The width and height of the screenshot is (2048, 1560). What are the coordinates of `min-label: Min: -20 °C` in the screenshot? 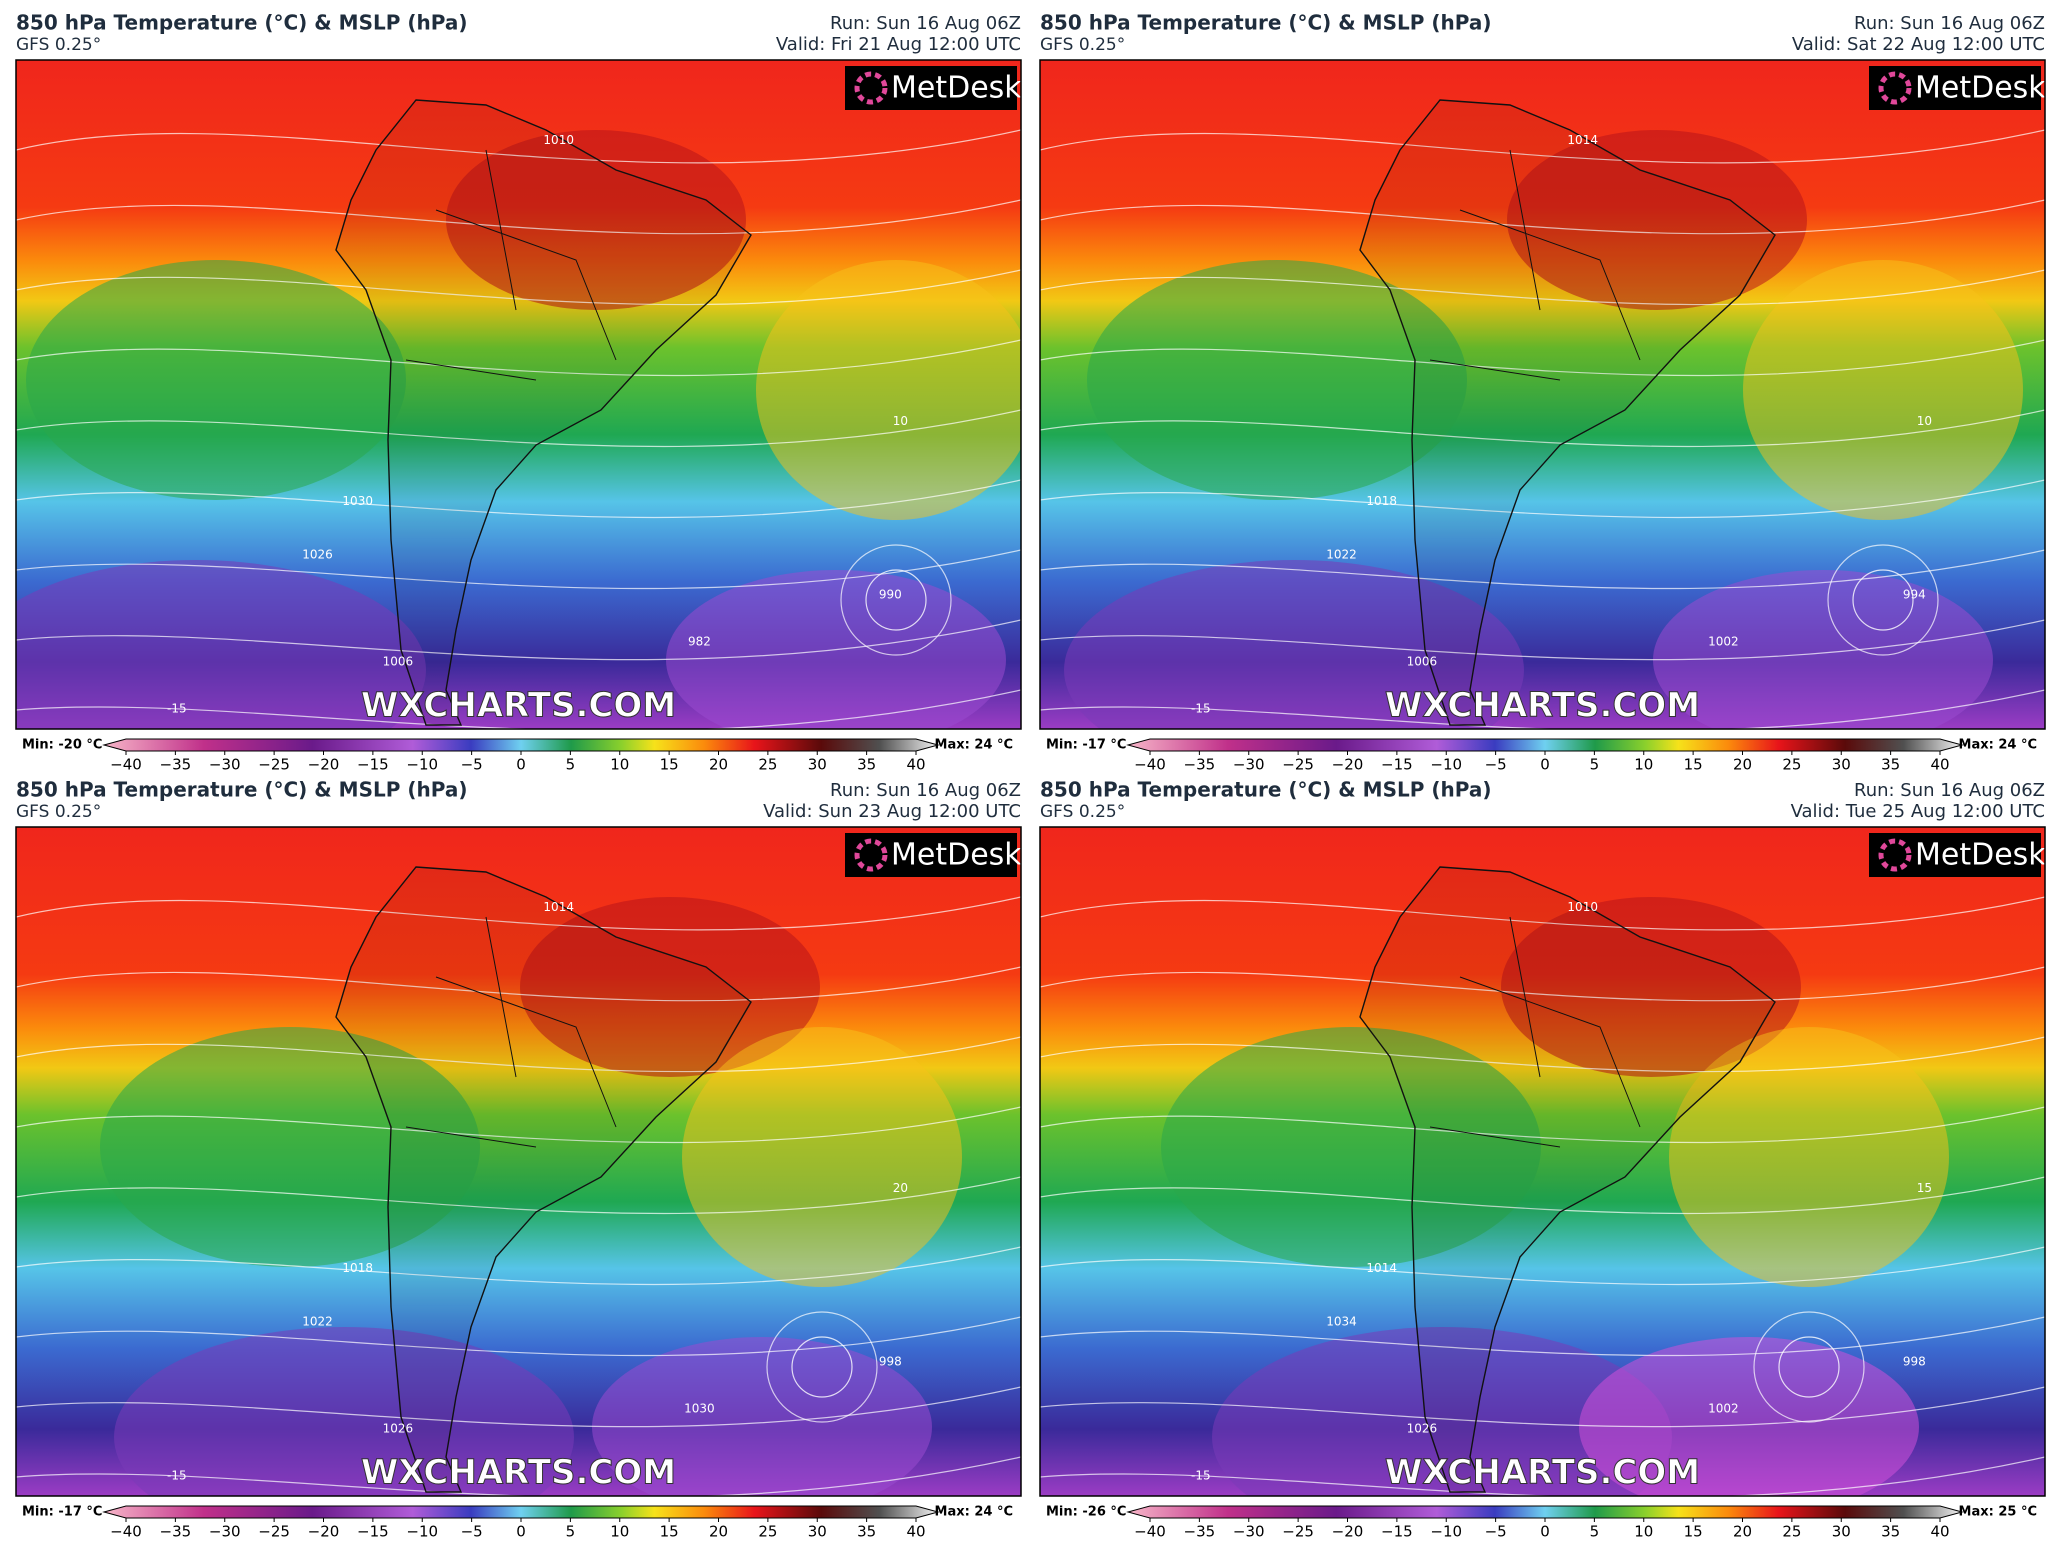 It's located at (62, 745).